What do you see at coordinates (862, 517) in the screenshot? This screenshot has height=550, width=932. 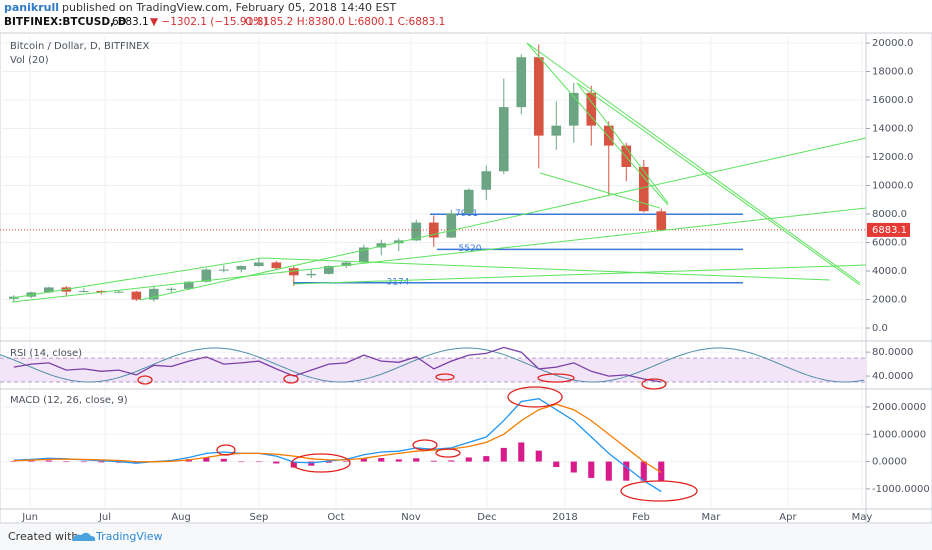 I see `x-tick-label: May` at bounding box center [862, 517].